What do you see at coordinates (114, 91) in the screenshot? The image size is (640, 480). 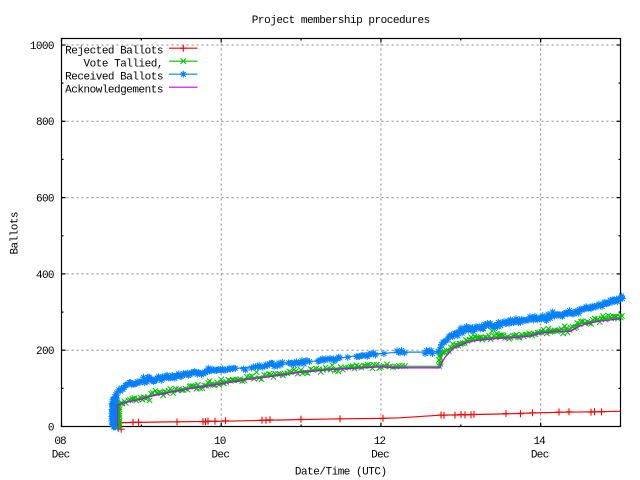 I see `svg-text: Acknowledgements` at bounding box center [114, 91].